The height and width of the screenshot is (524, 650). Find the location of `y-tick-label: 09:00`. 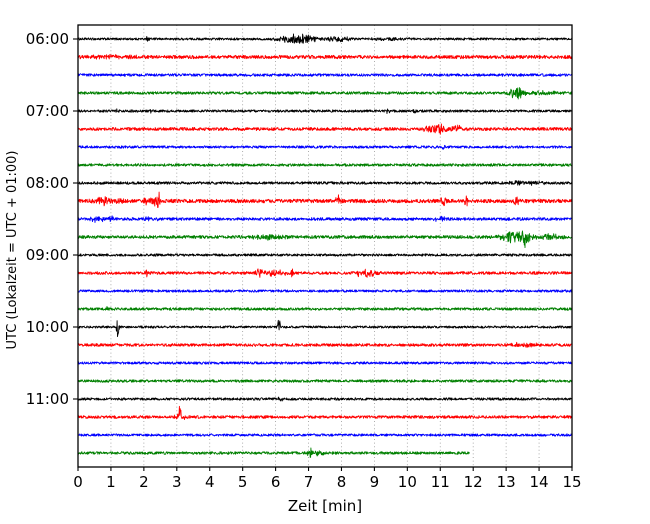

y-tick-label: 09:00 is located at coordinates (47, 255).